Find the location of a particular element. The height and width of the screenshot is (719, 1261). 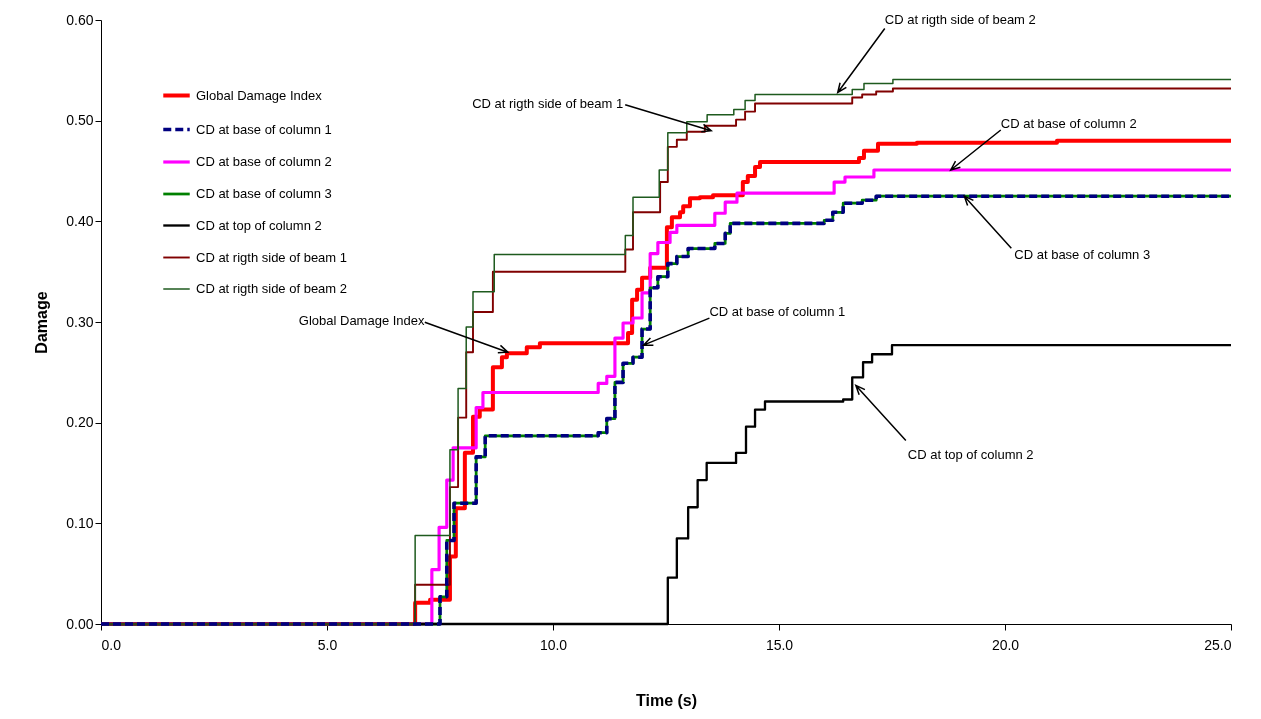

legend-label: CD at rigth side of beam 2 is located at coordinates (272, 288).